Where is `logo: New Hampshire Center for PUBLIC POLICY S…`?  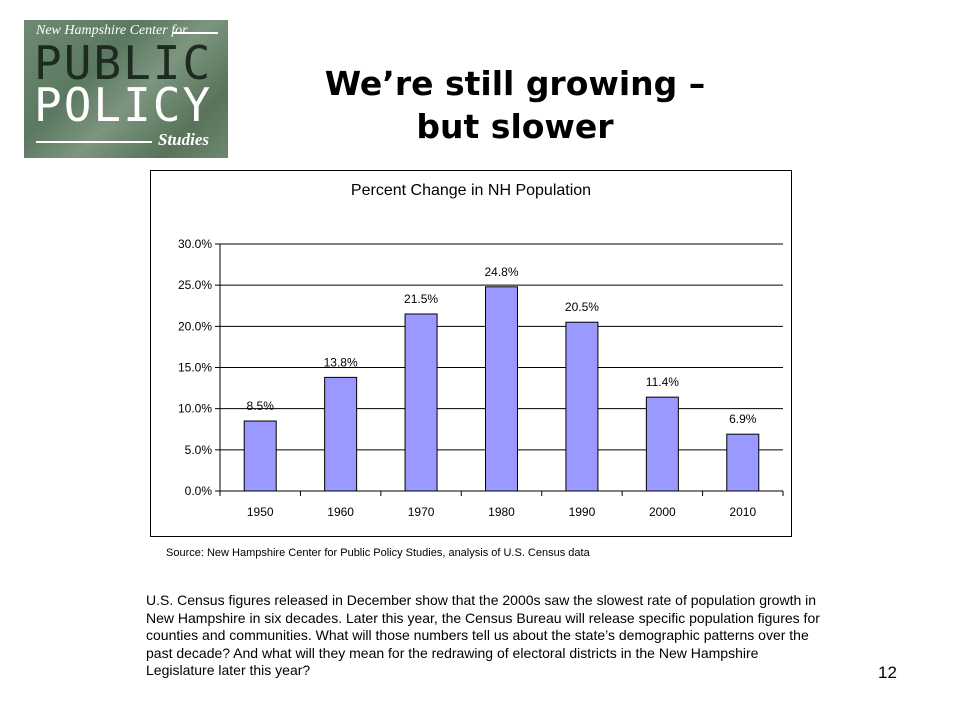 logo: New Hampshire Center for PUBLIC POLICY S… is located at coordinates (126, 89).